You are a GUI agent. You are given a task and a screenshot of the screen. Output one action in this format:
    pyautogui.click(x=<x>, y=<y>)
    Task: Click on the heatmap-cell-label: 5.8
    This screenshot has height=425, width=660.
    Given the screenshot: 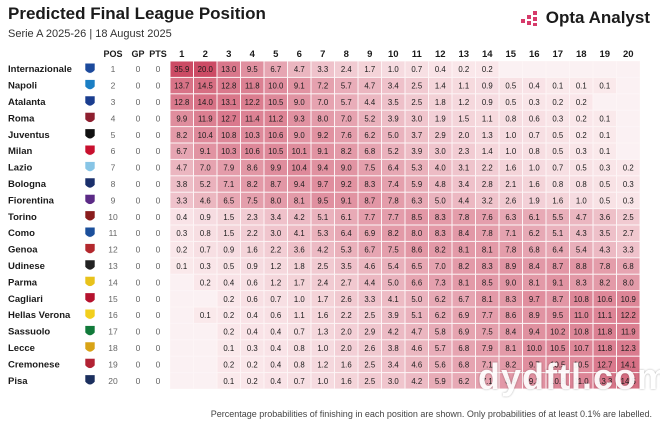 What is the action you would take?
    pyautogui.click(x=440, y=332)
    